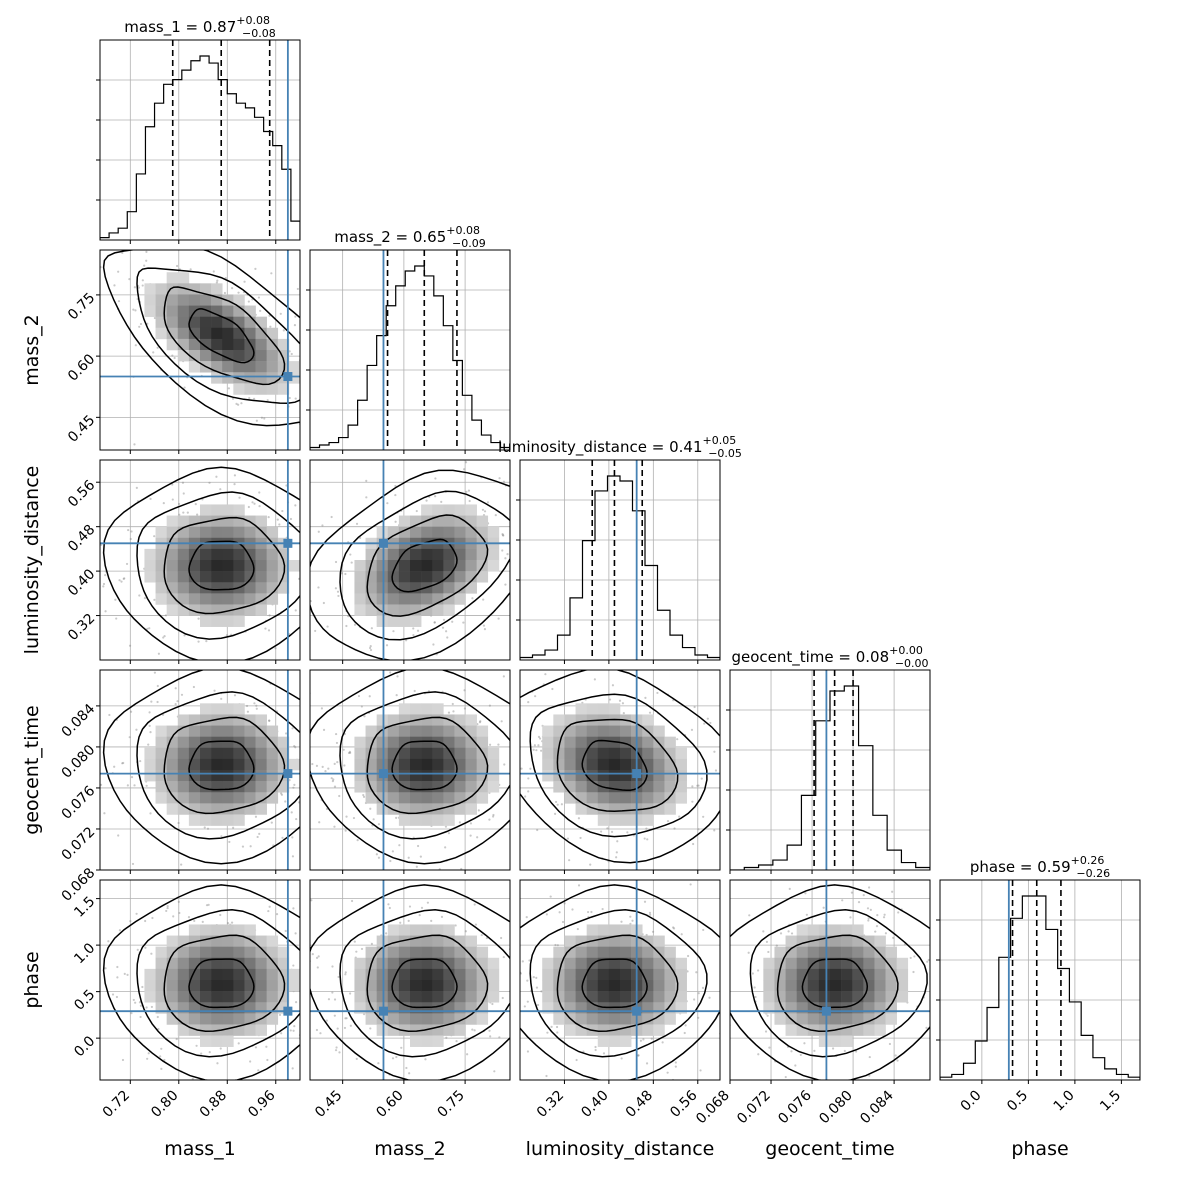 The height and width of the screenshot is (1180, 1180). I want to click on title-mass_2: mass_2 = 0.65+0.08 −0.09, so click(409, 237).